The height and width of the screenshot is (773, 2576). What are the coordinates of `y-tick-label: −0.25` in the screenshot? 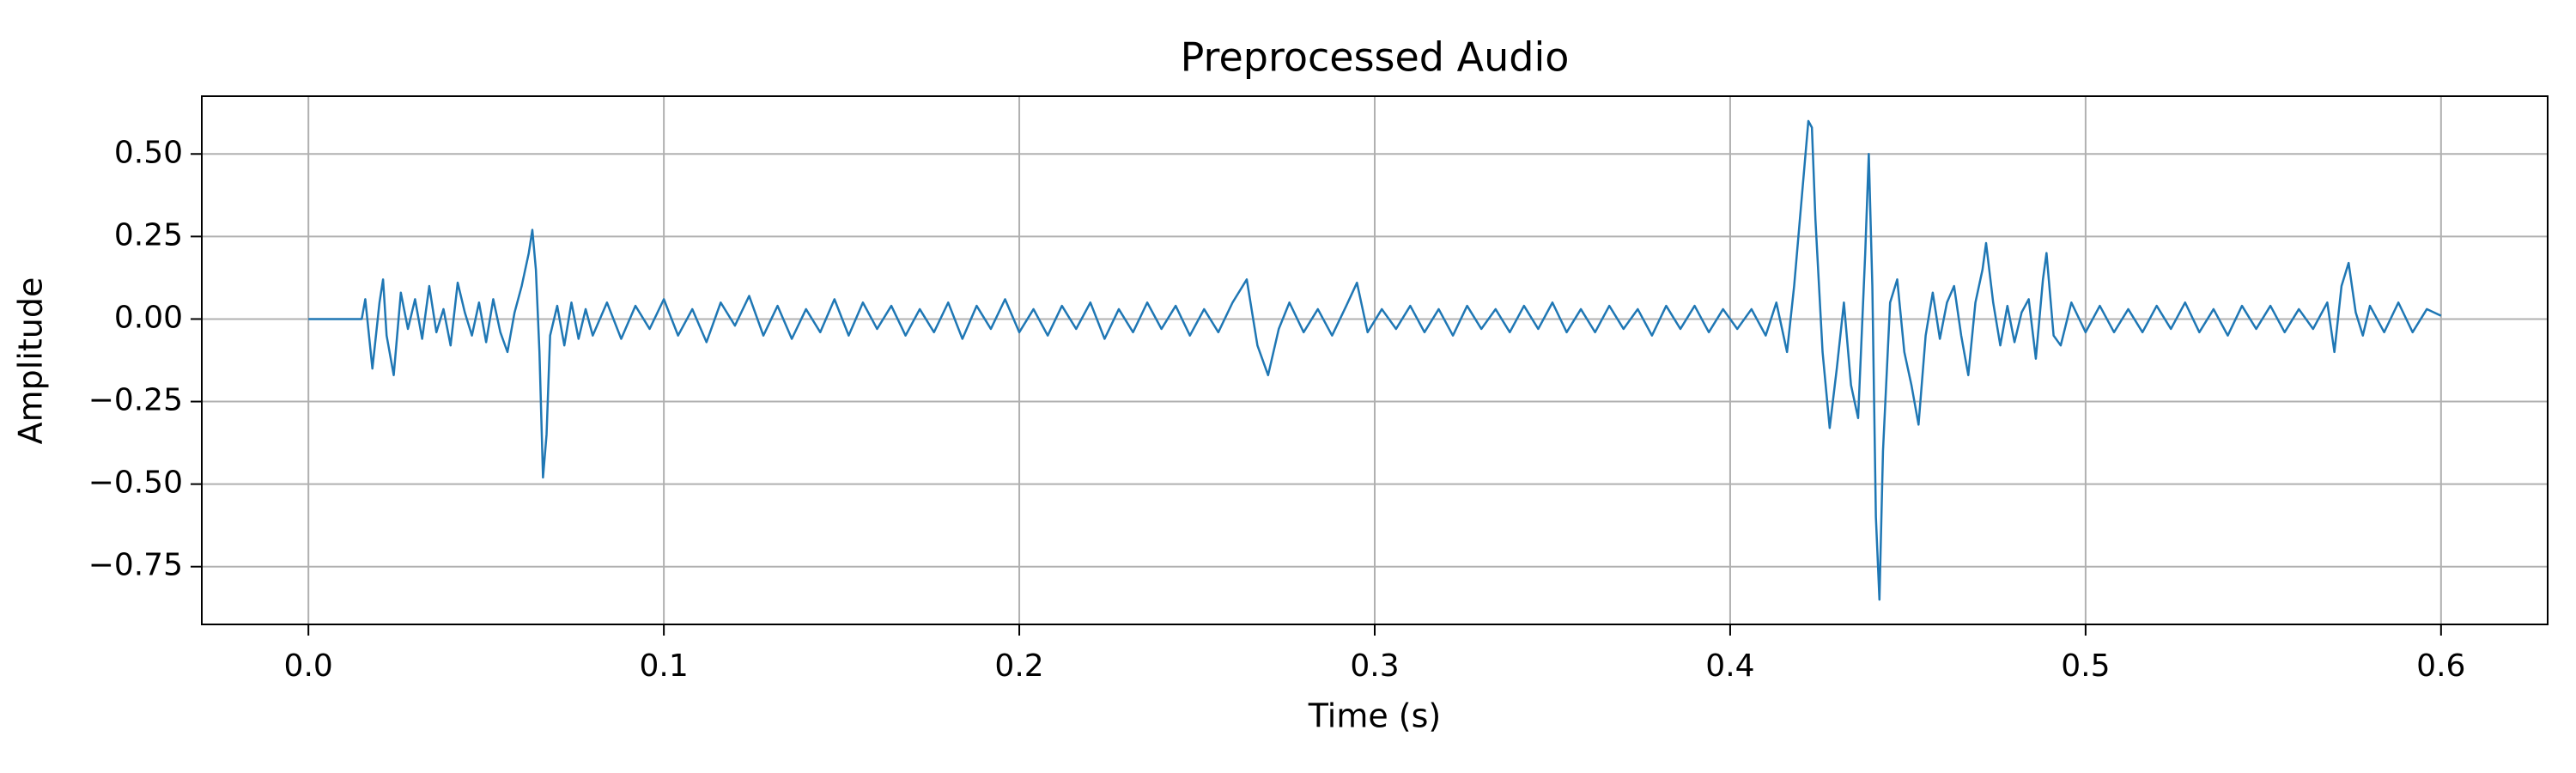 It's located at (135, 400).